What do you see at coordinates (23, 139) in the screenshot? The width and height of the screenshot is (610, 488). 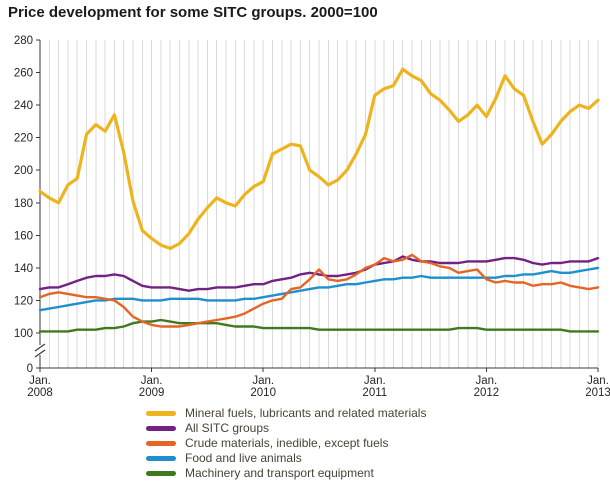 I see `y-tick-label: 220` at bounding box center [23, 139].